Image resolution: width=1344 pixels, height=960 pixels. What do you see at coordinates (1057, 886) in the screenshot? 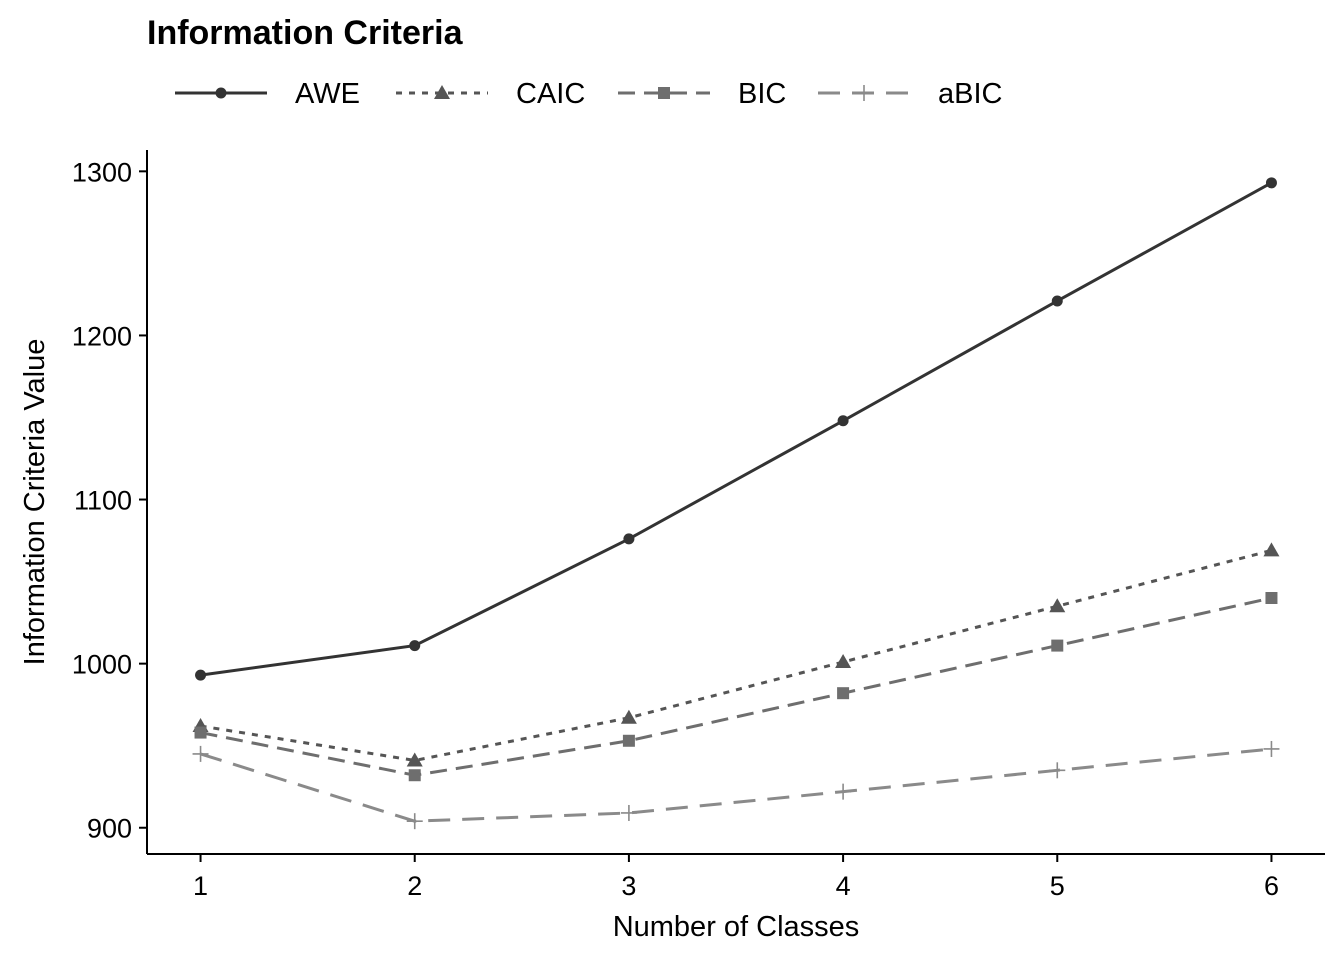
I see `x-tick-label: 5` at bounding box center [1057, 886].